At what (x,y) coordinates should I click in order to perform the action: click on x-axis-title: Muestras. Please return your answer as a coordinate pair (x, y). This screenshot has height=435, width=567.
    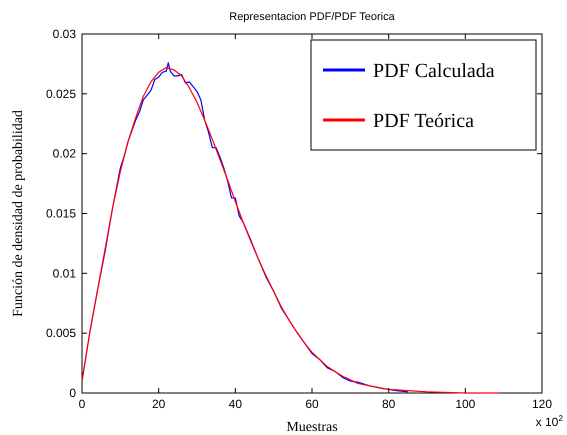
    Looking at the image, I should click on (312, 427).